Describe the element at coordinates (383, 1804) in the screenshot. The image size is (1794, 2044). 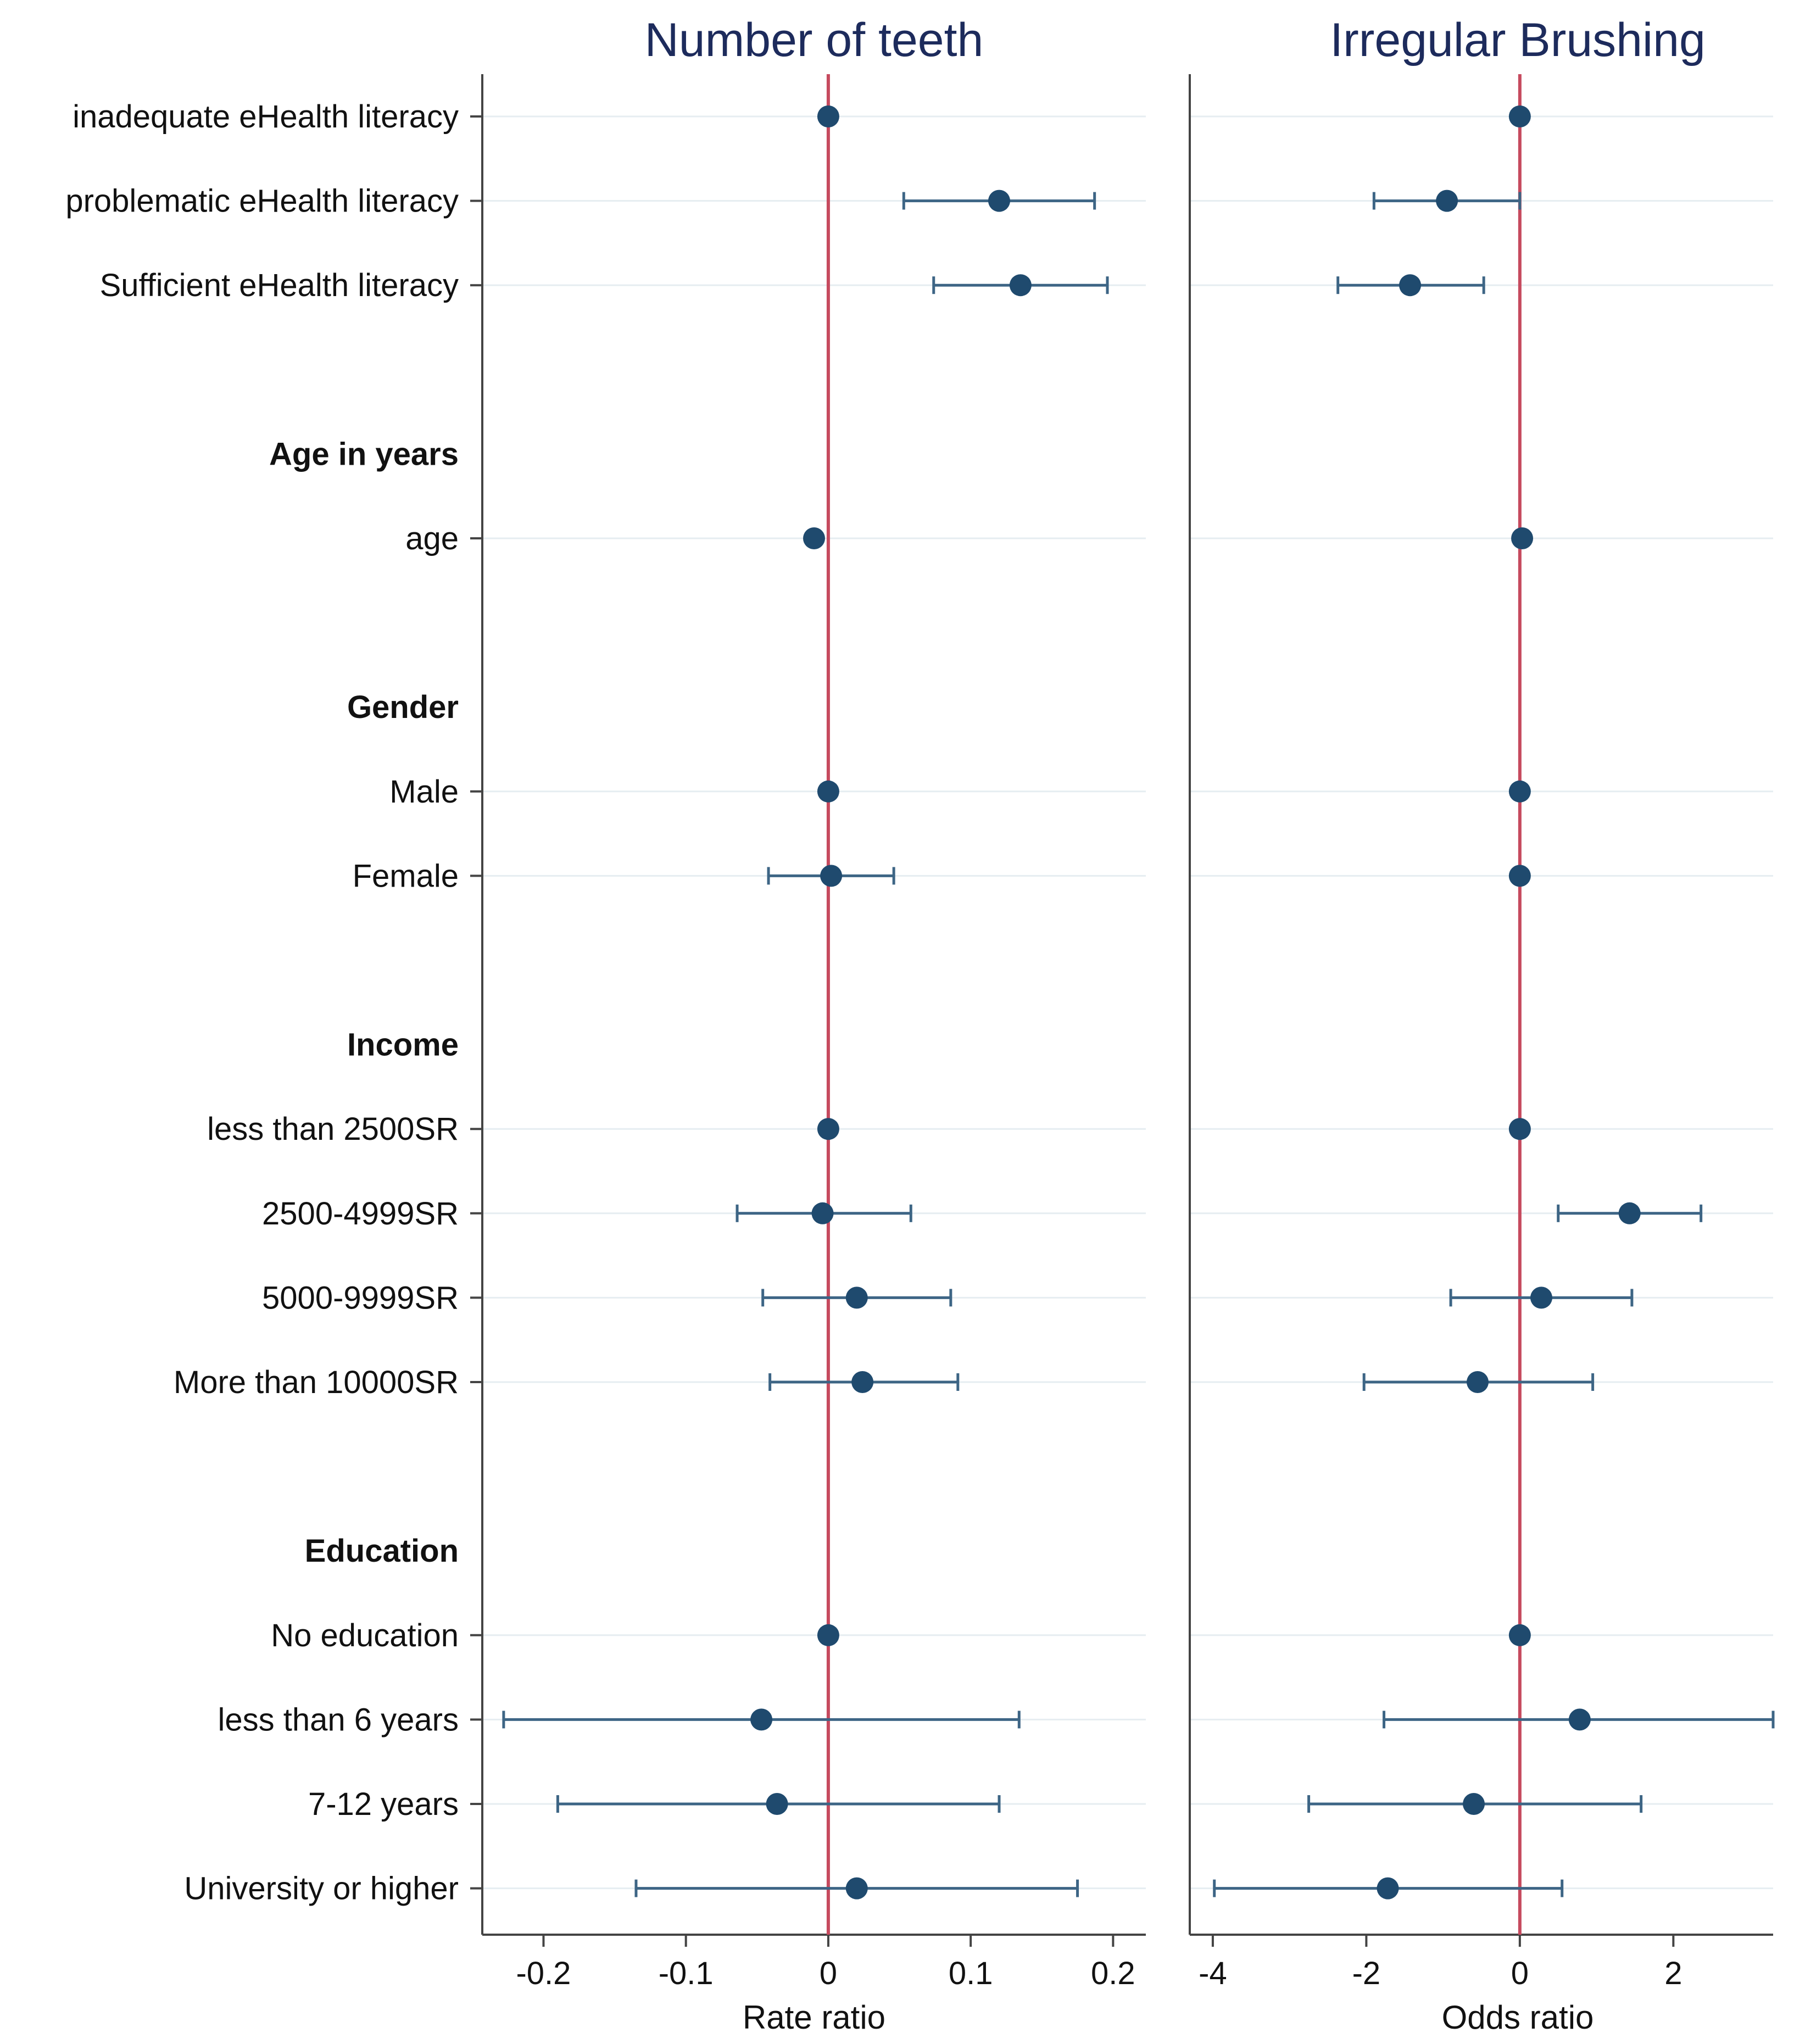
I see `row-label: 7-12 years` at that location.